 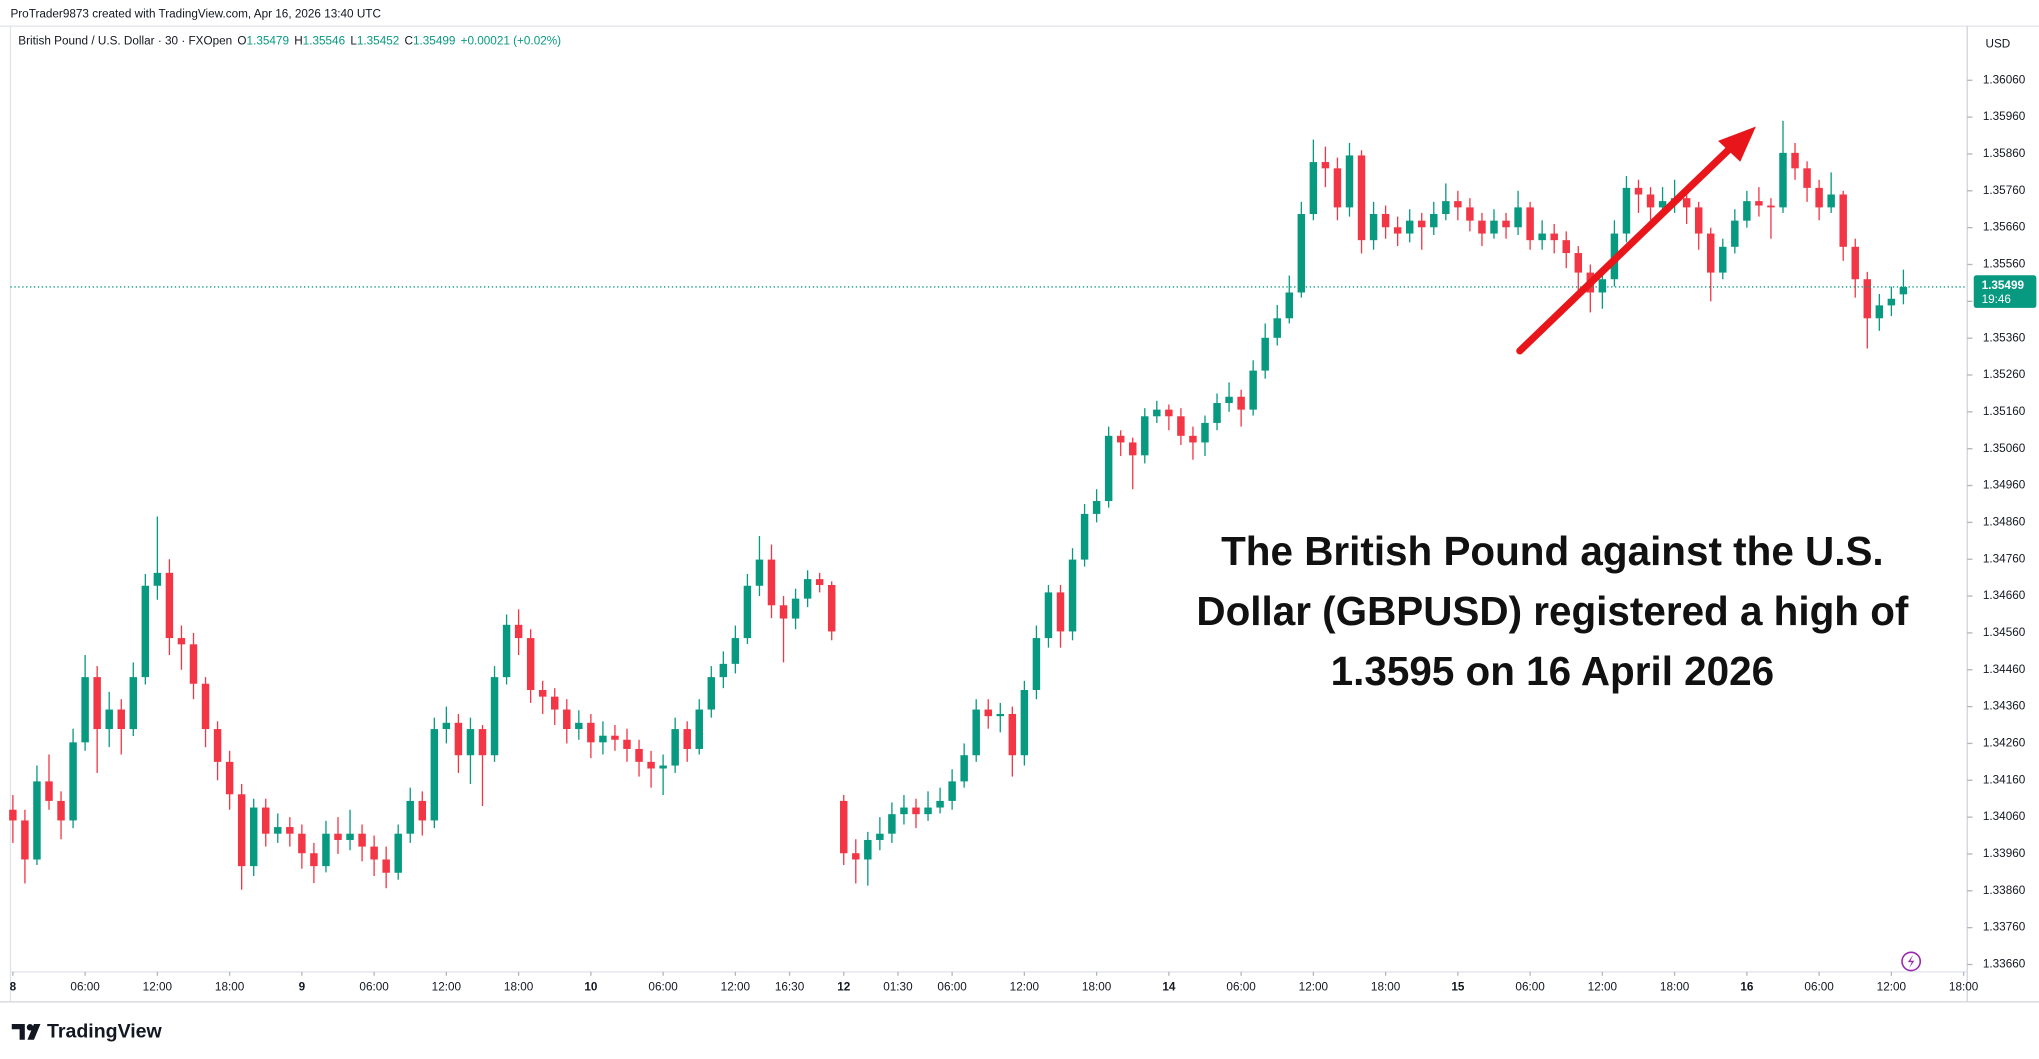 What do you see at coordinates (2004, 153) in the screenshot?
I see `y-tick-label: 1.35860` at bounding box center [2004, 153].